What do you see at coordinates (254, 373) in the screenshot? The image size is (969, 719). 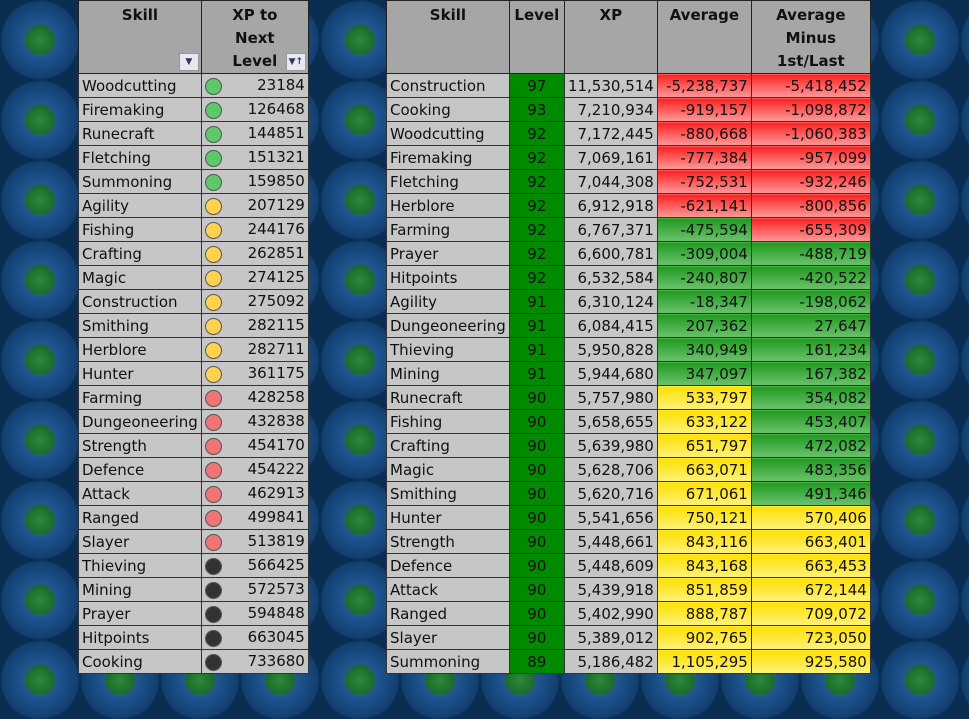 I see `xp-to-next-cell: 361175` at bounding box center [254, 373].